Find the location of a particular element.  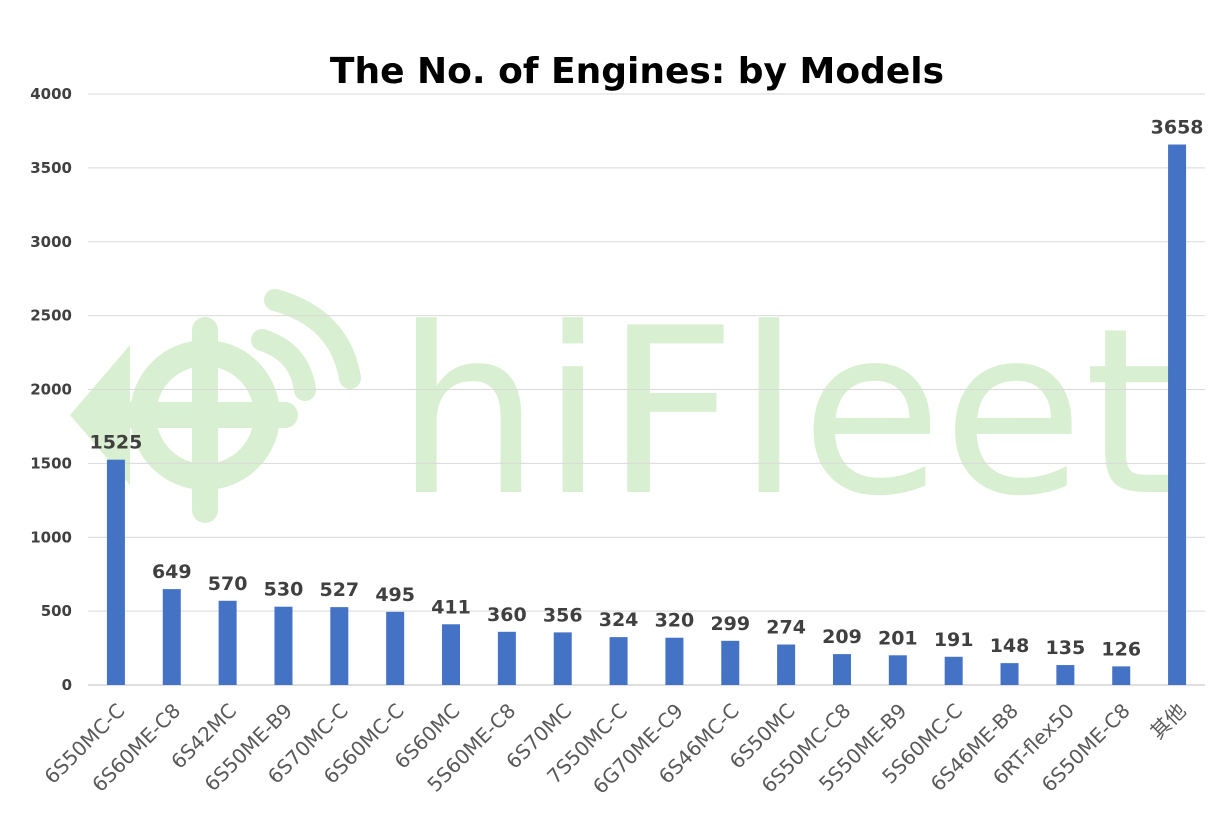

y-tick-label: 2000 is located at coordinates (51, 390).